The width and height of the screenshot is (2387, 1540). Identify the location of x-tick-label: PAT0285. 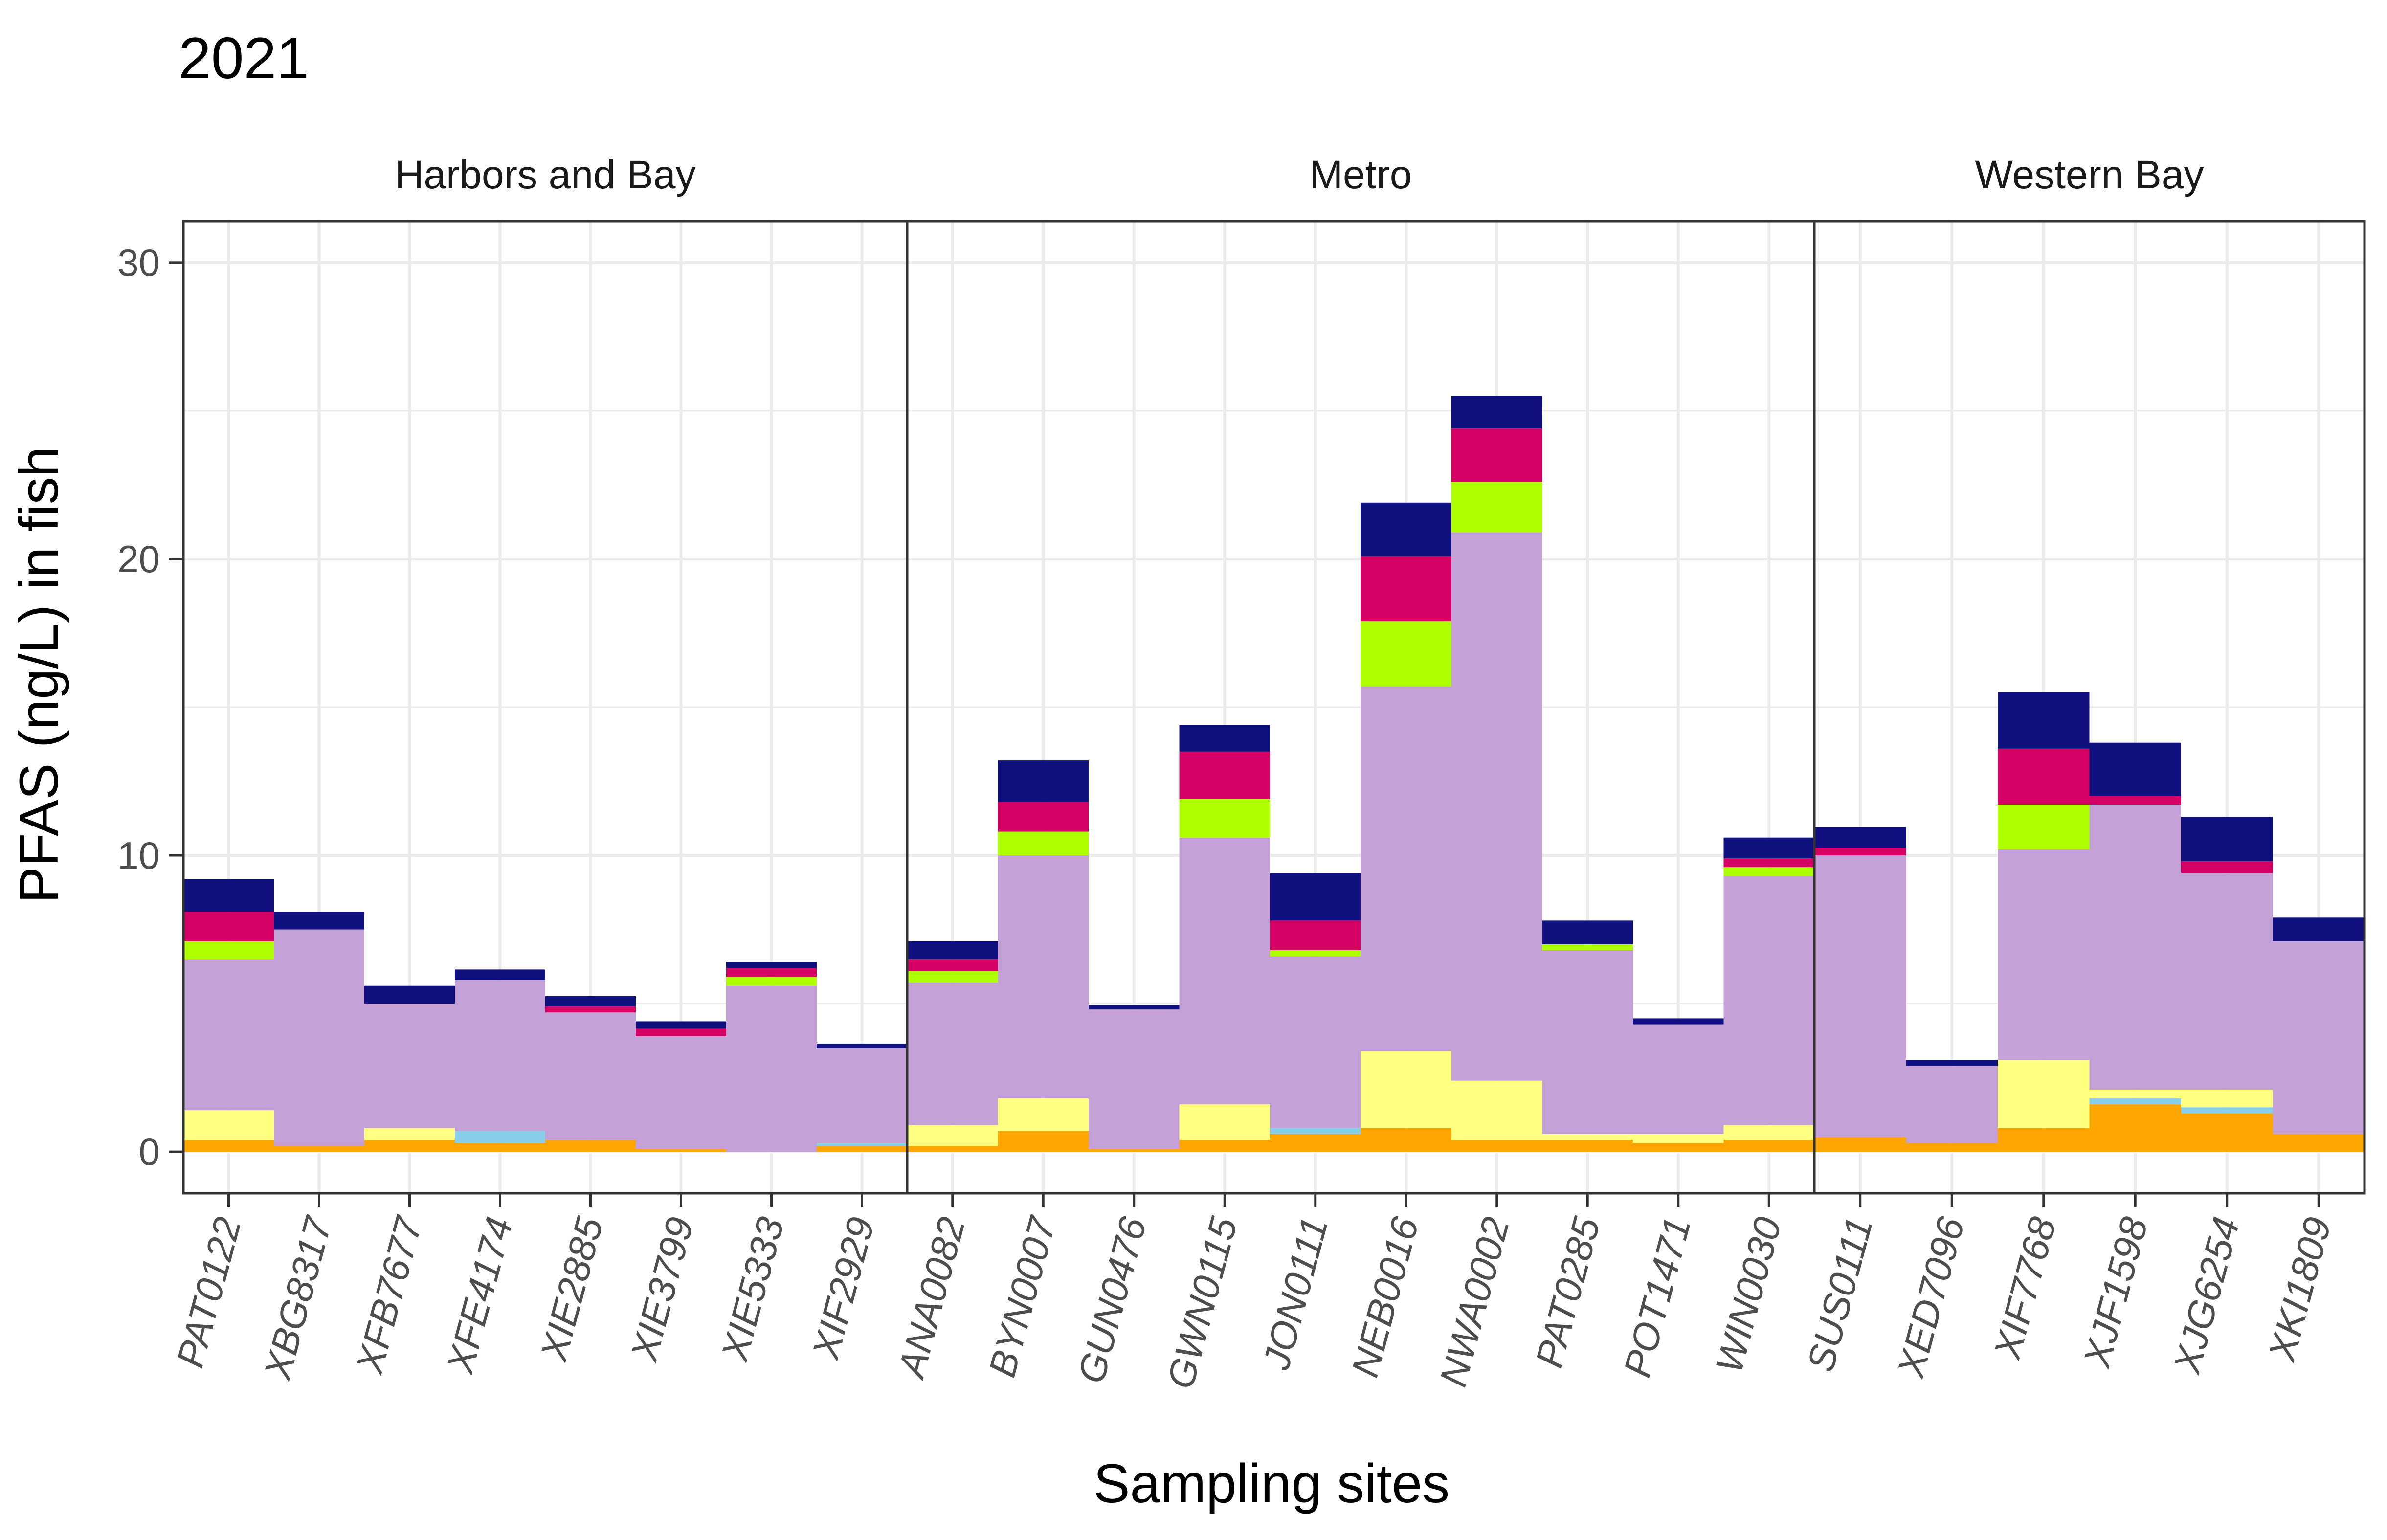
(1567, 1292).